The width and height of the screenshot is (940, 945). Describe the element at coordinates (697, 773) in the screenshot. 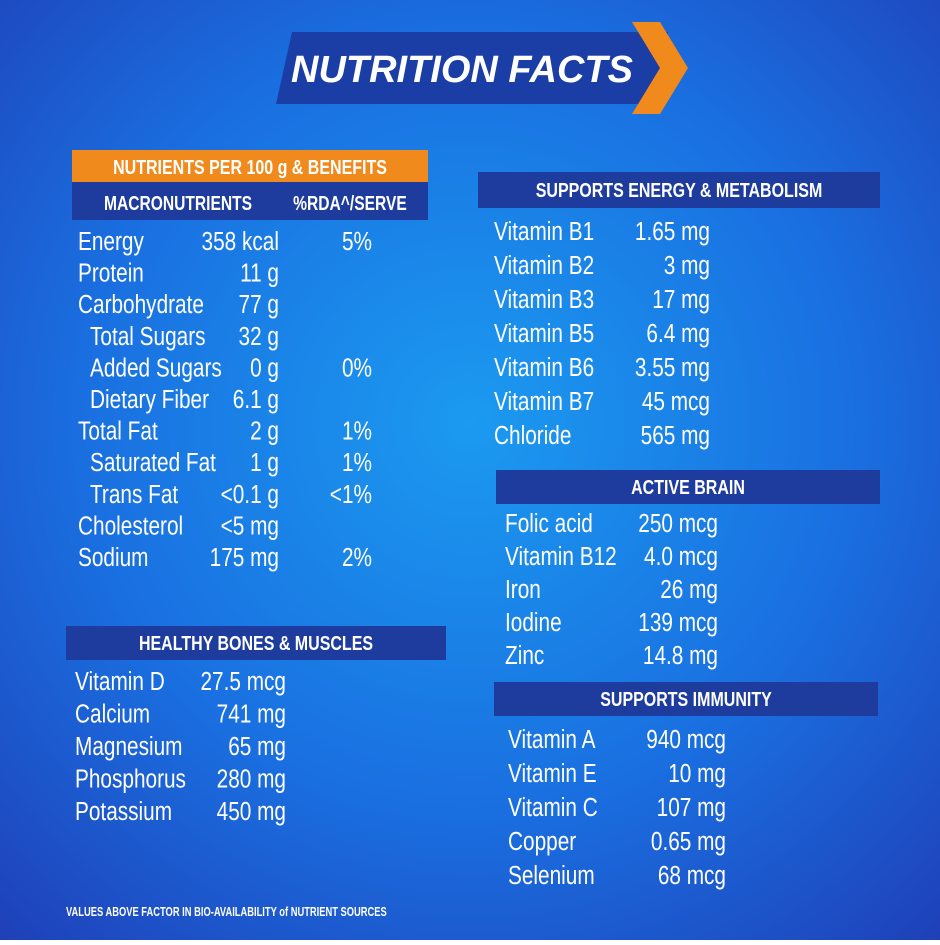

I see `nutrient-amount: 10 mg` at that location.